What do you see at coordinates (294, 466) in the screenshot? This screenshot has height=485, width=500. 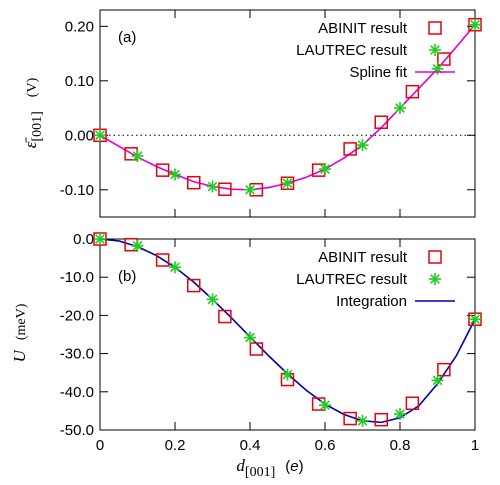 I see `x-axis-unit-symbol: e` at bounding box center [294, 466].